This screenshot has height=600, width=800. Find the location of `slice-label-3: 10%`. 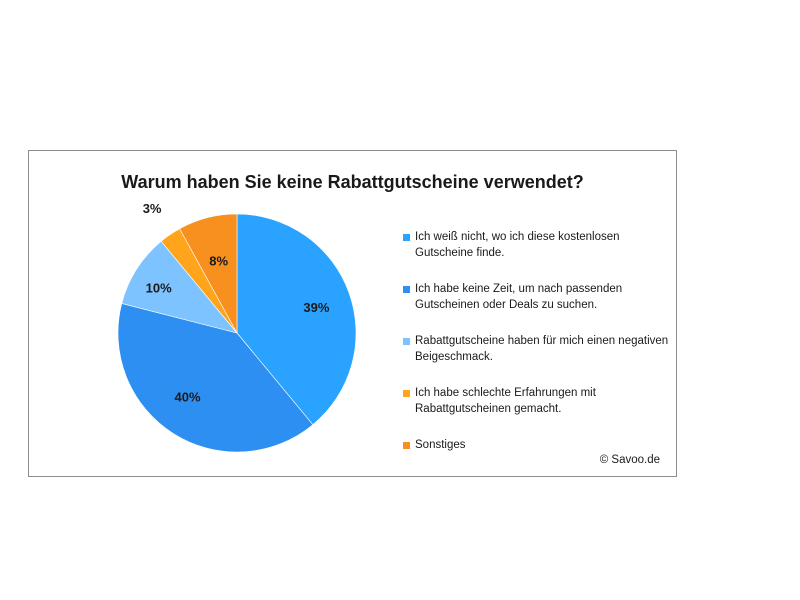

slice-label-3: 10% is located at coordinates (159, 287).